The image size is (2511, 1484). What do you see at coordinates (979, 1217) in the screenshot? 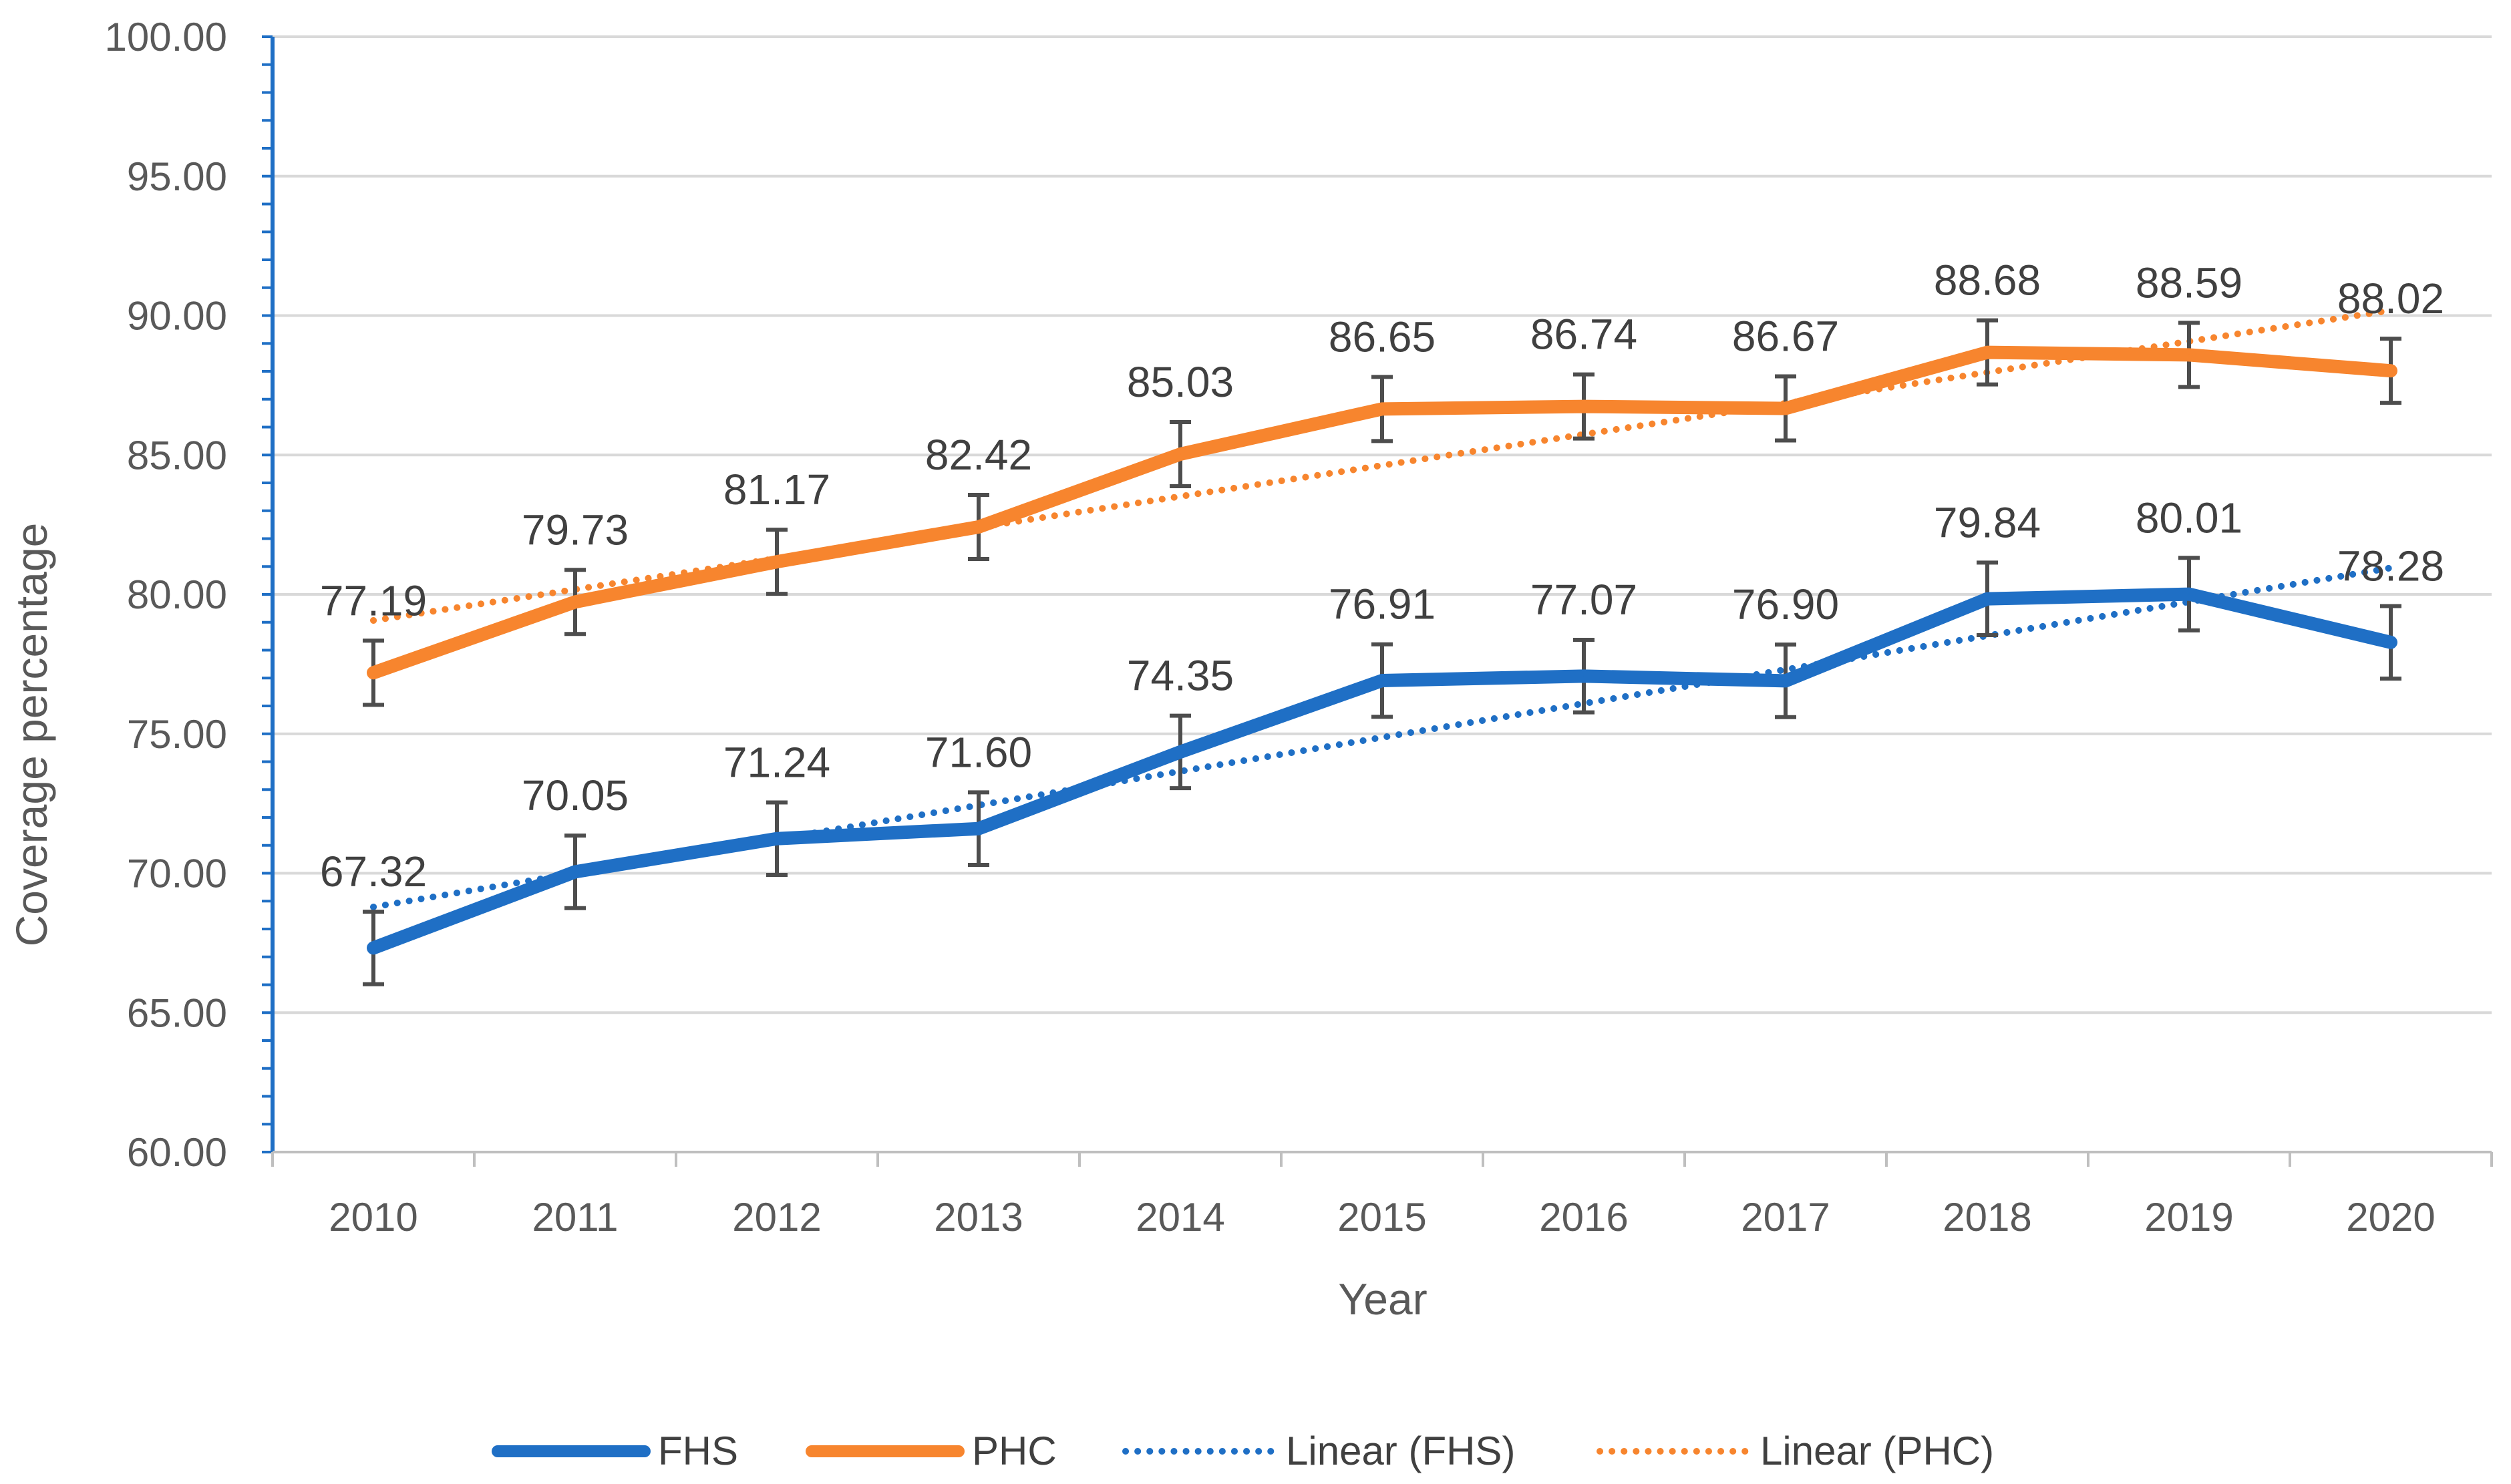
I see `x-tick-label: 2013` at bounding box center [979, 1217].